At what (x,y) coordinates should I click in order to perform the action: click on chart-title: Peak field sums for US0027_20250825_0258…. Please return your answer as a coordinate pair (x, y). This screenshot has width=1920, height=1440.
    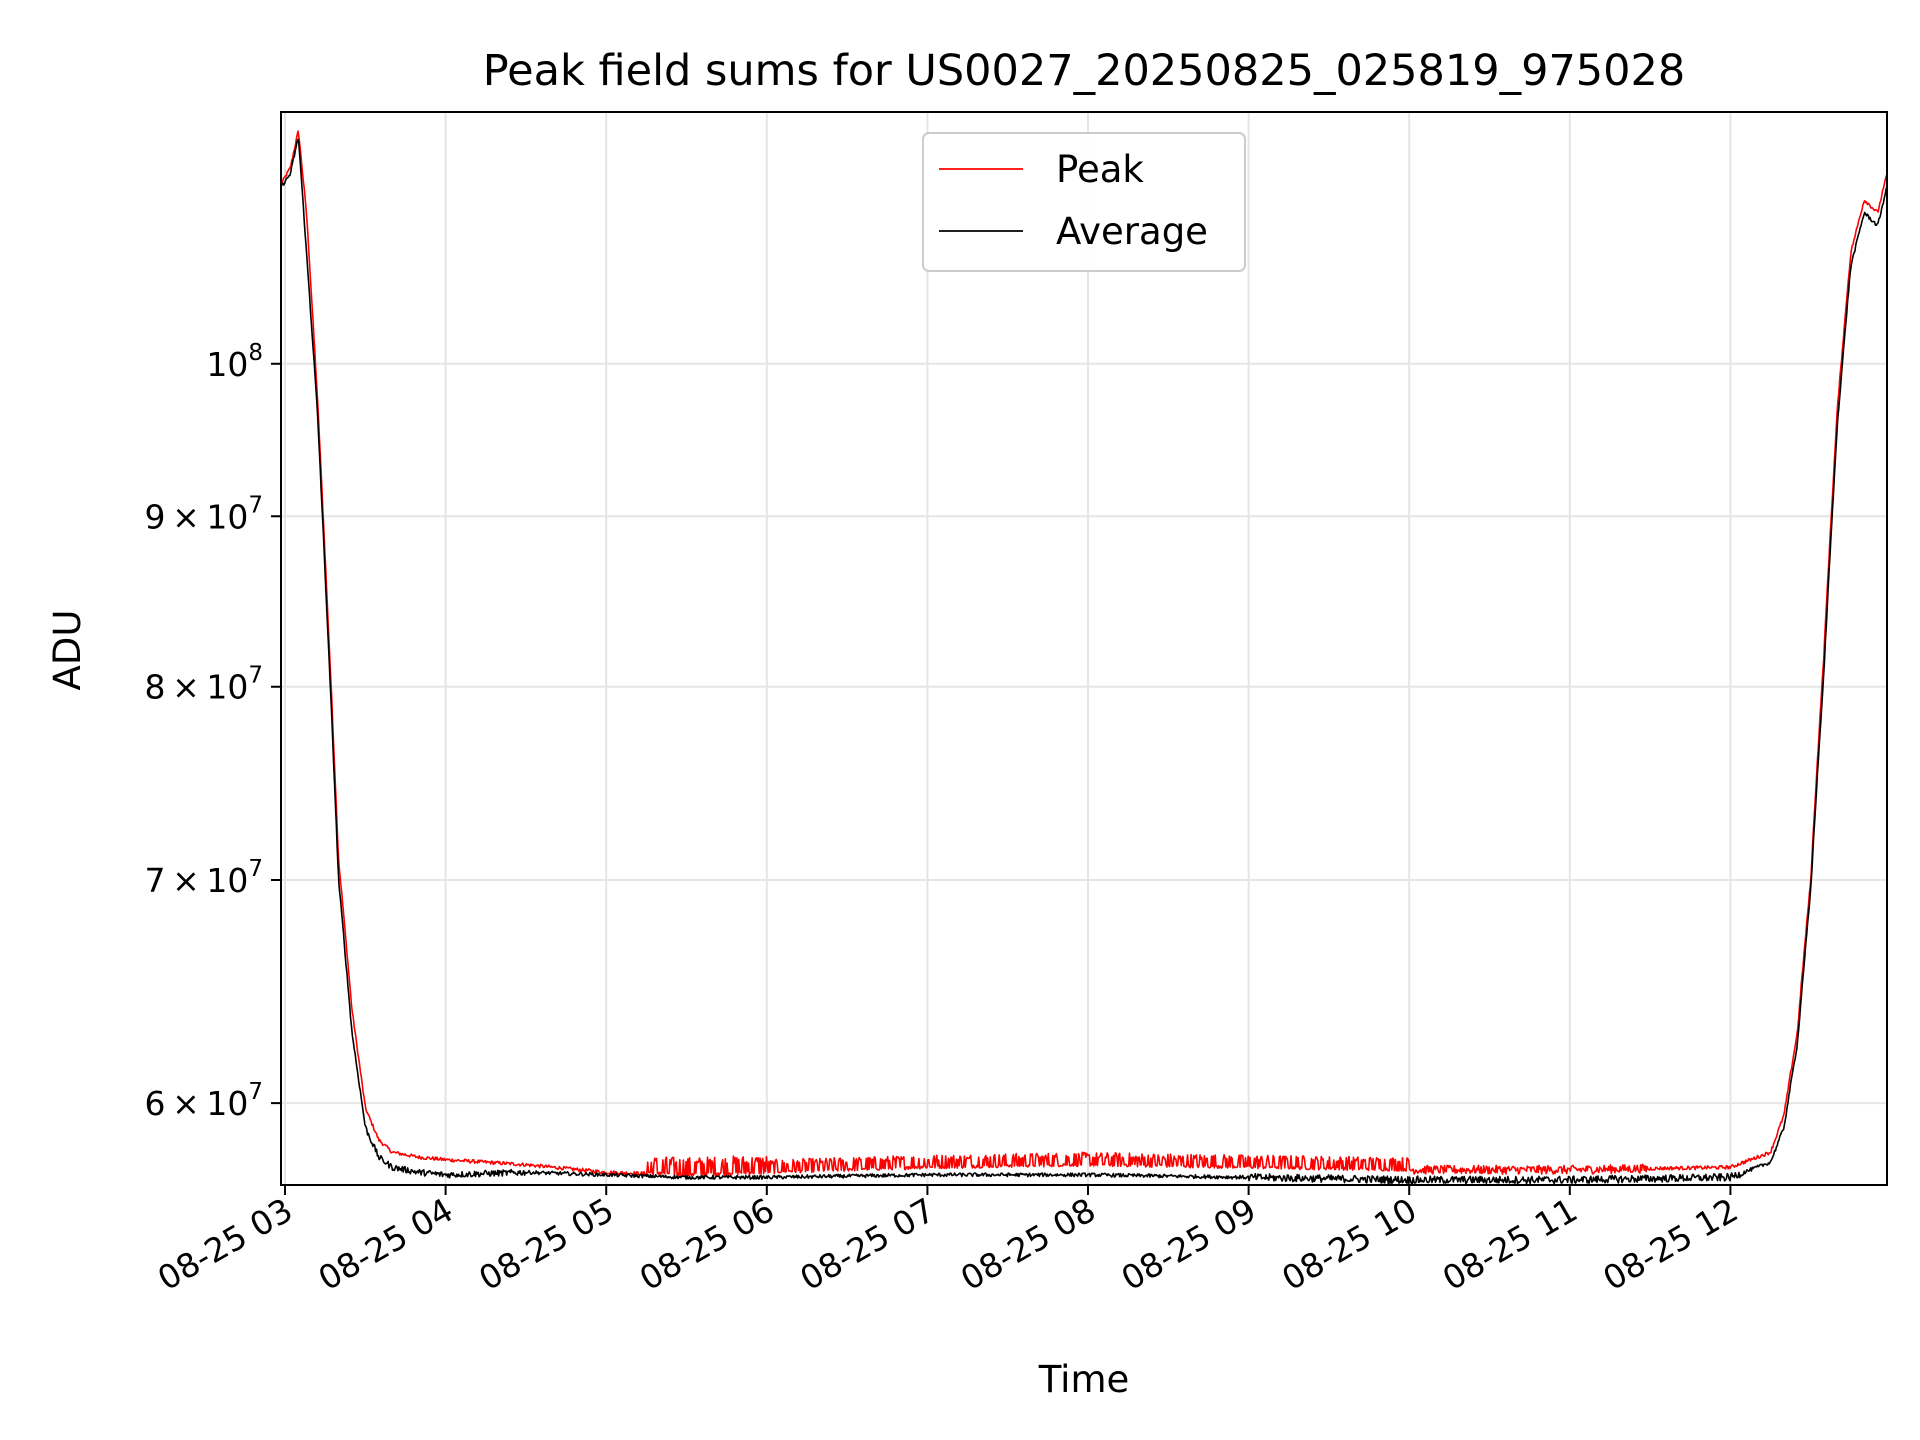
    Looking at the image, I should click on (1084, 71).